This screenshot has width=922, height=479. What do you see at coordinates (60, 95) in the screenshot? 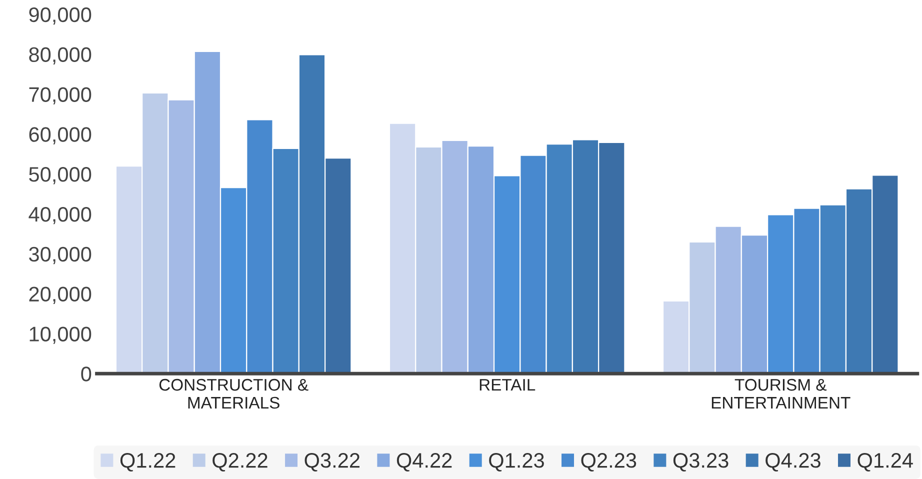
I see `y-tick-label: 70,000` at bounding box center [60, 95].